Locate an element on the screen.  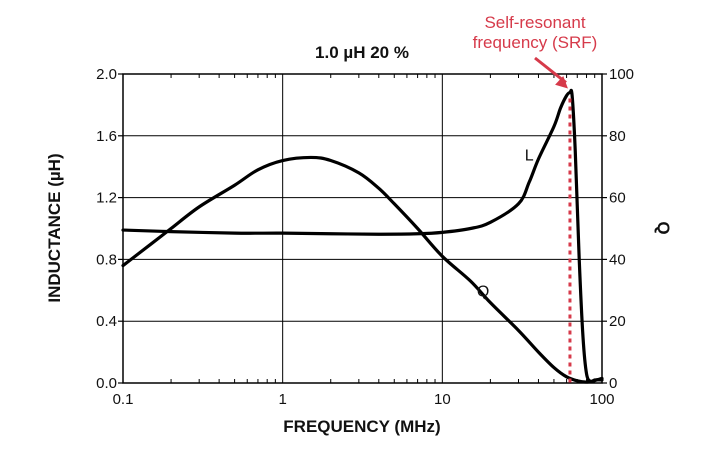
y2-tick-label: 20 is located at coordinates (617, 321).